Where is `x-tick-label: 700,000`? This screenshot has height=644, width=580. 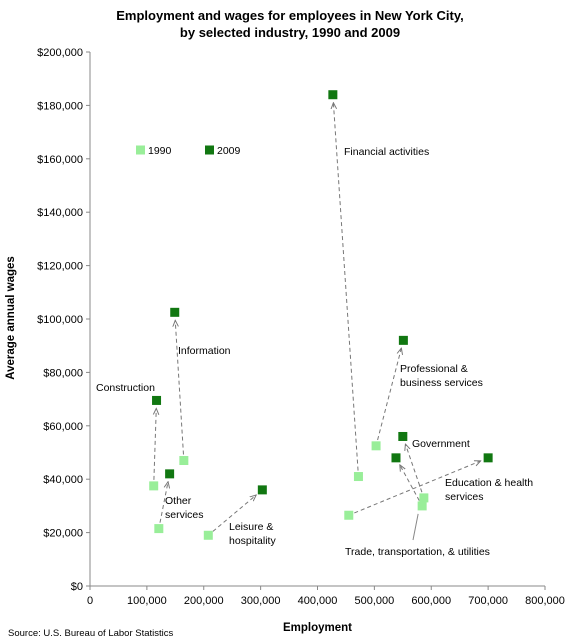
x-tick-label: 700,000 is located at coordinates (488, 601).